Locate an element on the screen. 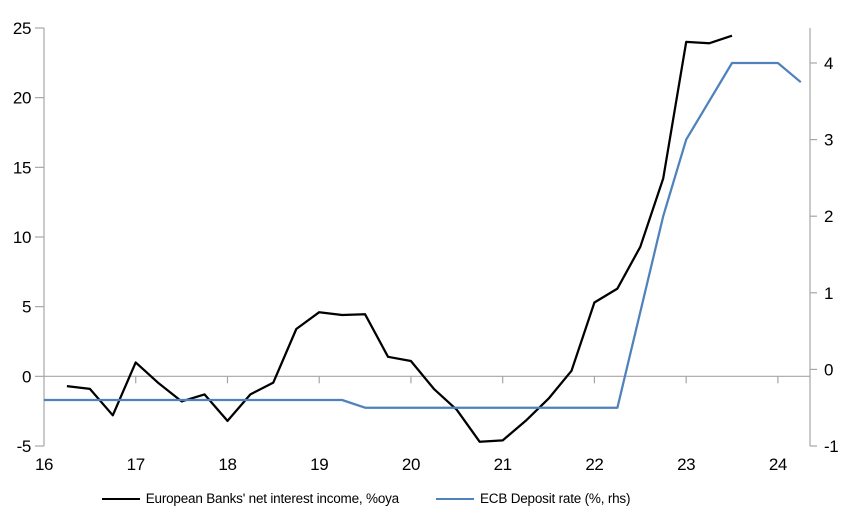  x-axis-tick-label: 20 is located at coordinates (411, 464).